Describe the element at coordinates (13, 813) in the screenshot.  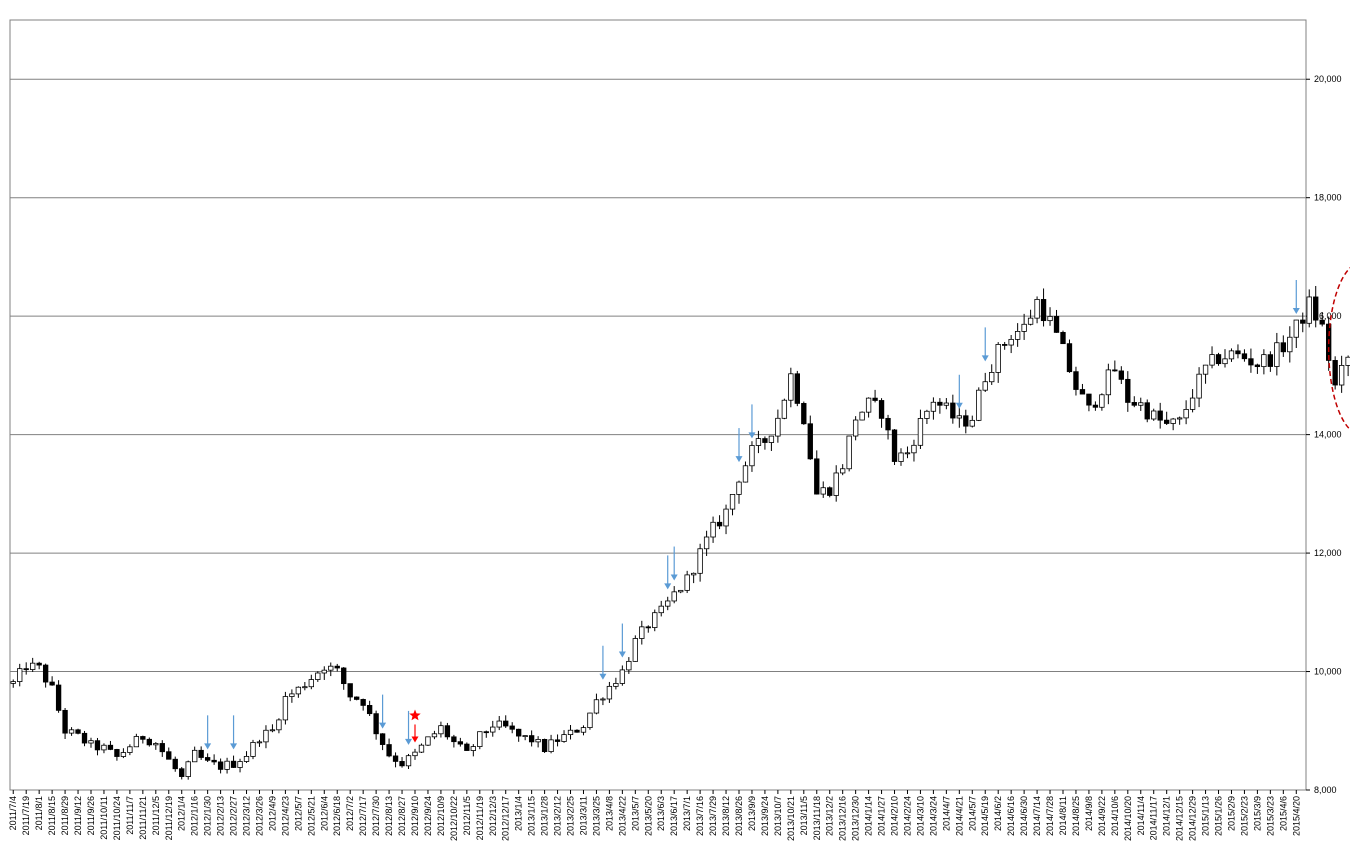
I see `x-tick-label: 2011/7/4` at that location.